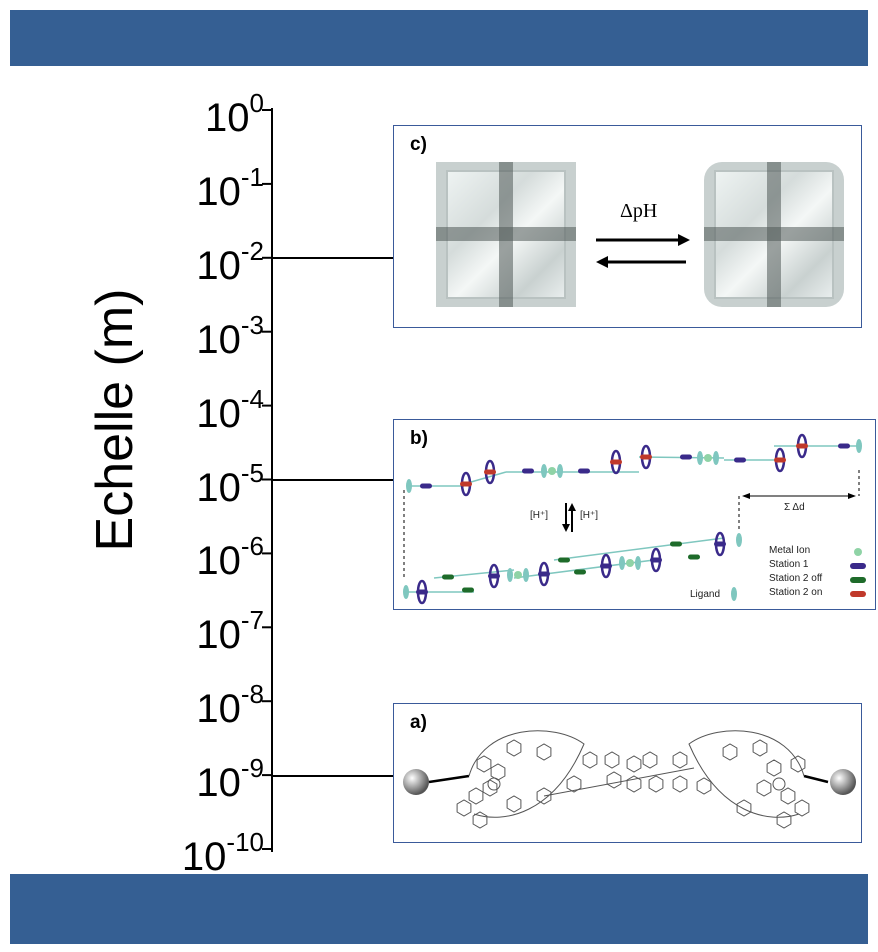 The height and width of the screenshot is (952, 878). I want to click on sum-delta-d-label: Σ Δd, so click(794, 507).